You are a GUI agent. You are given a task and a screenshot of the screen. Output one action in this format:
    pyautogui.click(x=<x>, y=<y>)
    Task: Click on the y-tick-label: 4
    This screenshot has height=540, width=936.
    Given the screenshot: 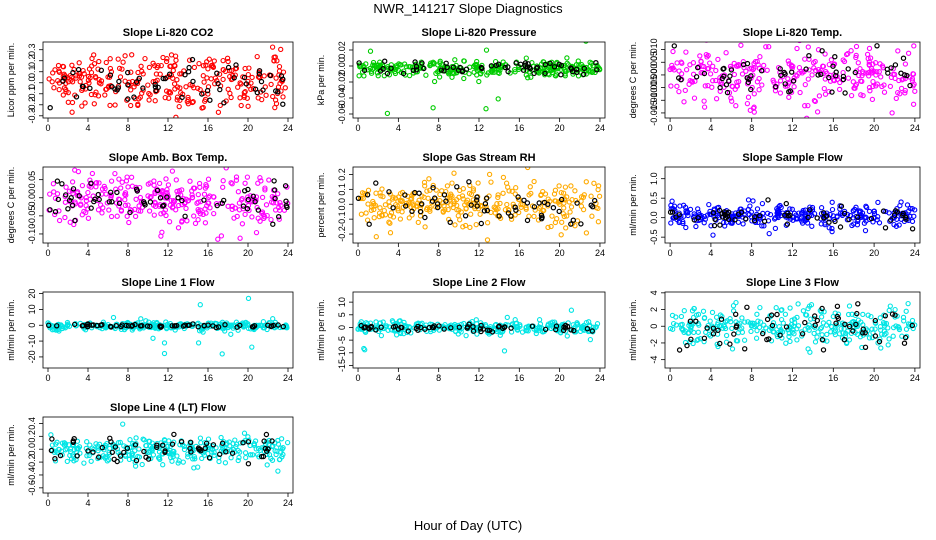 What is the action you would take?
    pyautogui.click(x=654, y=292)
    